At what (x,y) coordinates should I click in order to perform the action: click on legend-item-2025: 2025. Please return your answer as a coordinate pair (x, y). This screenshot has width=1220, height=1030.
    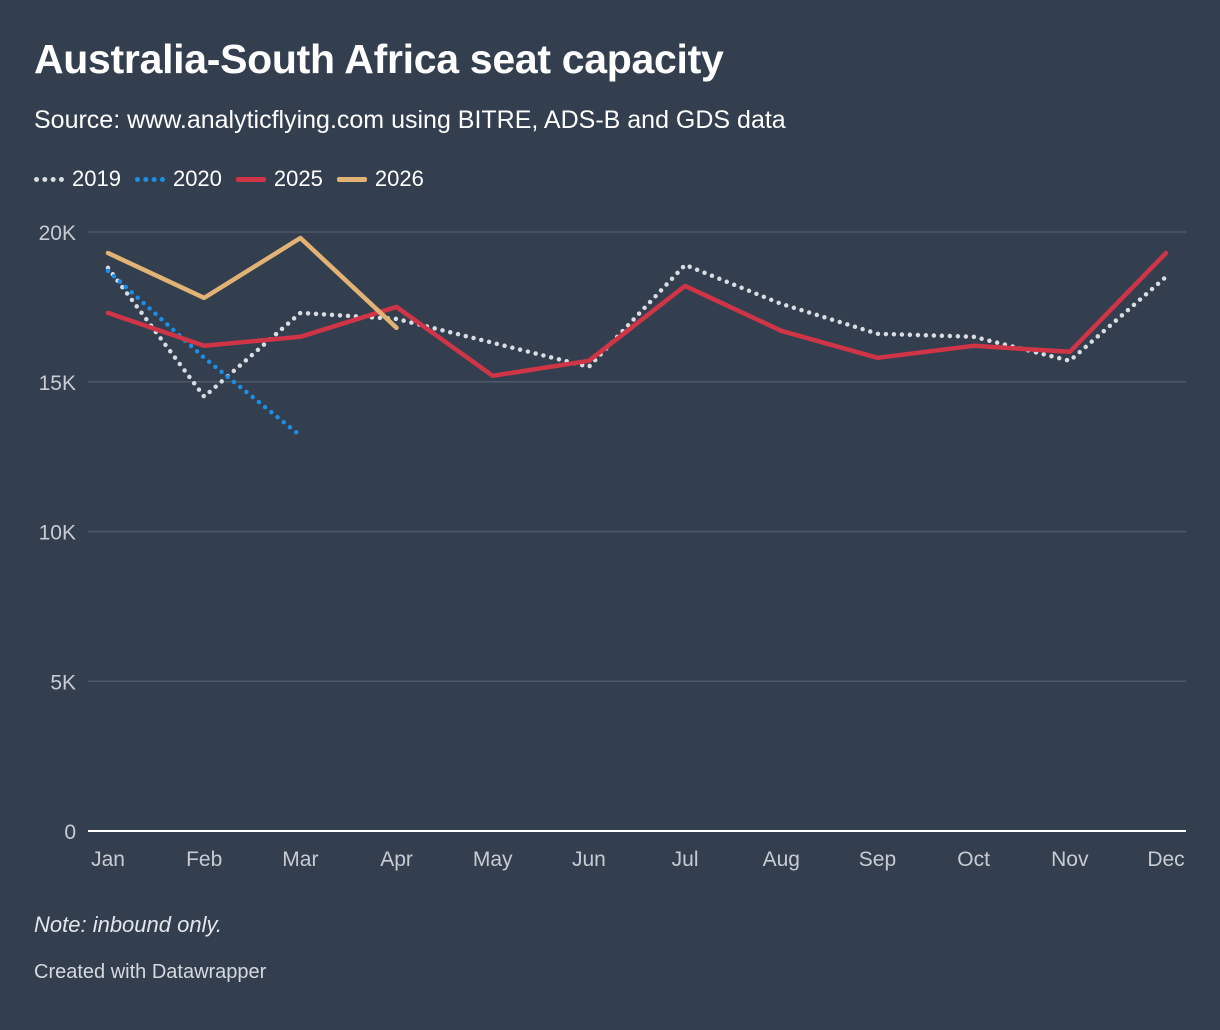
    Looking at the image, I should click on (279, 179).